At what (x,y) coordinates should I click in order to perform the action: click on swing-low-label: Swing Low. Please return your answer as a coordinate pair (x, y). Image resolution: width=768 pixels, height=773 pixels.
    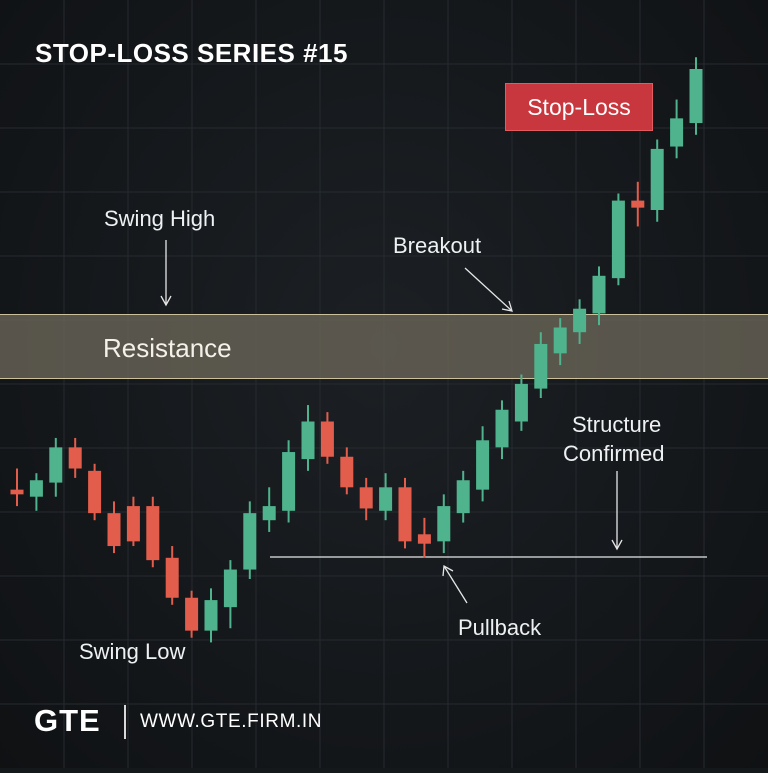
    Looking at the image, I should click on (132, 651).